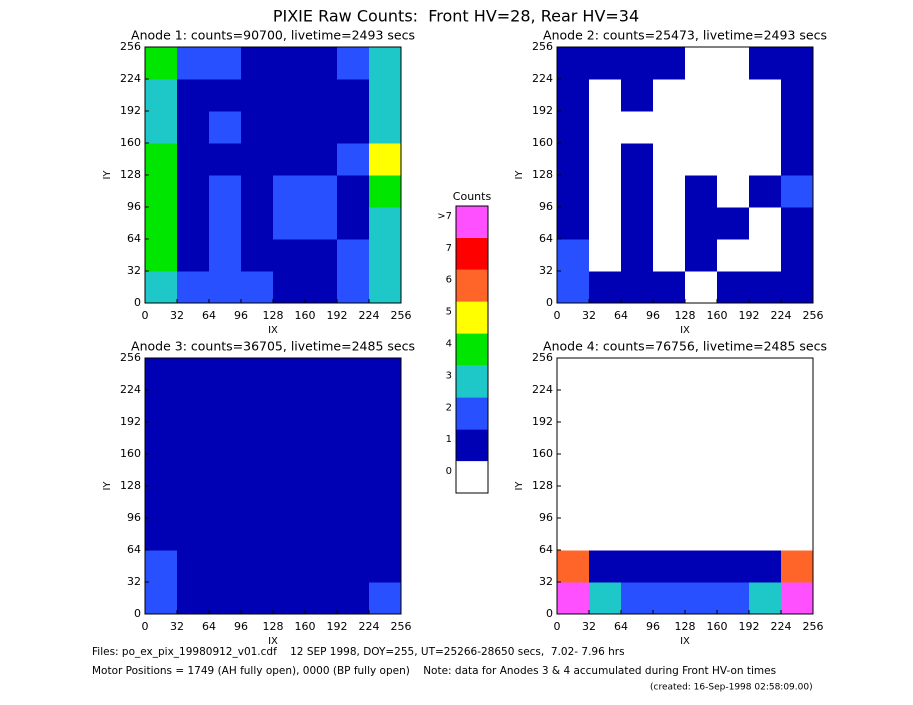  What do you see at coordinates (130, 357) in the screenshot?
I see `y-tick-label: 256` at bounding box center [130, 357].